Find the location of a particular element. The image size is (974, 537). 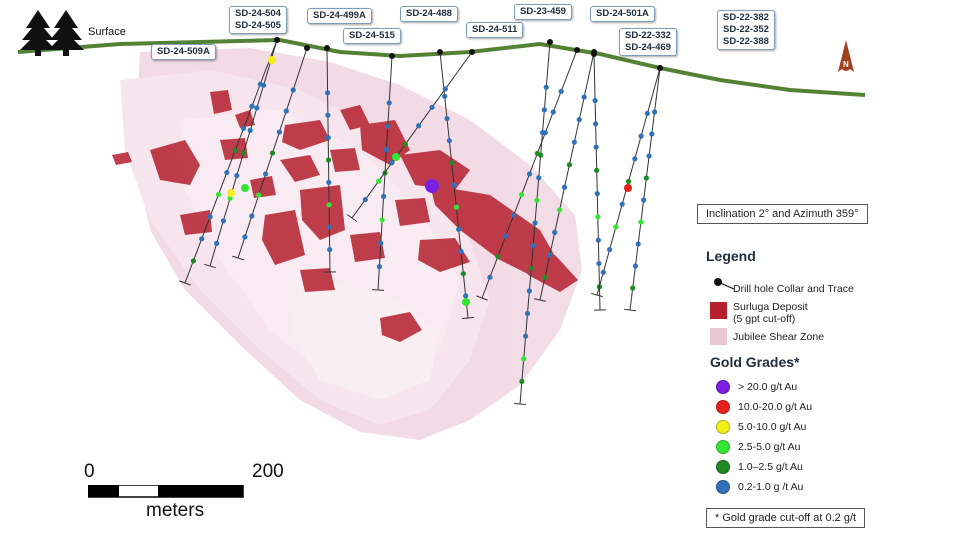

orientation-note: Inclination 2° and Azimuth 359° is located at coordinates (782, 214).